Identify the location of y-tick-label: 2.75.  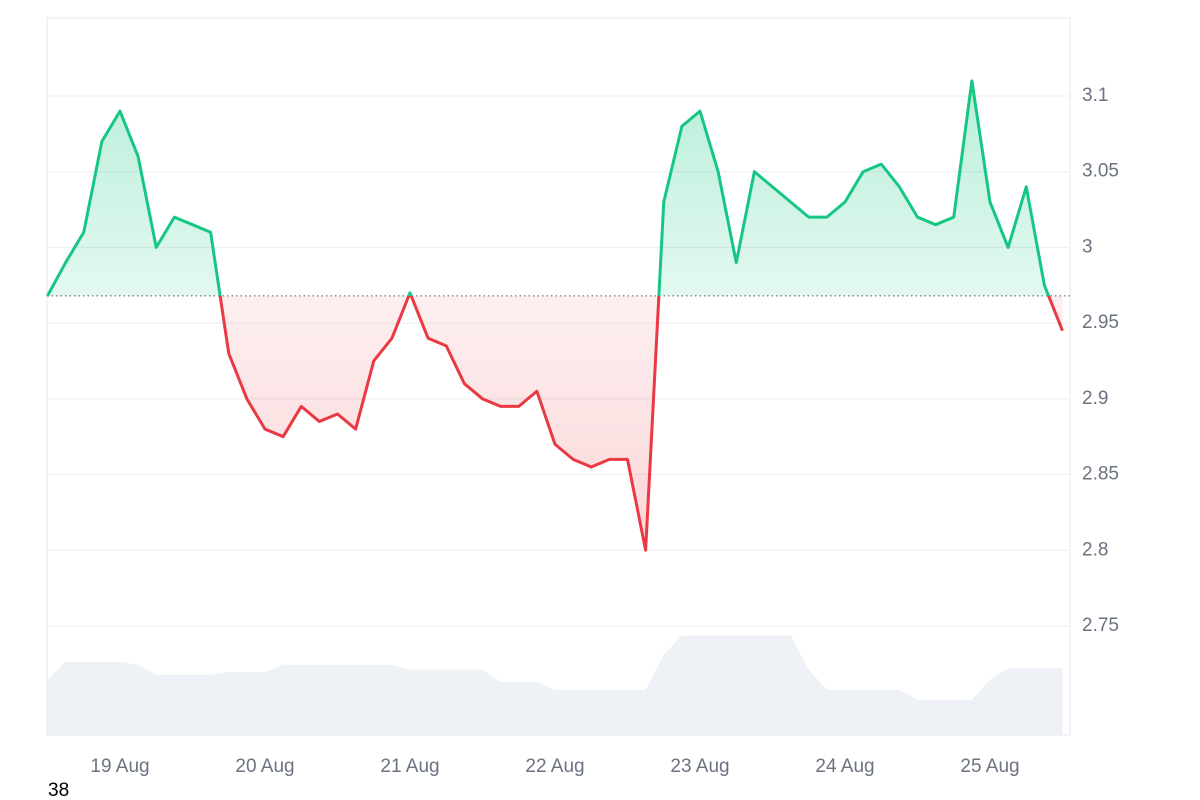
(1100, 625).